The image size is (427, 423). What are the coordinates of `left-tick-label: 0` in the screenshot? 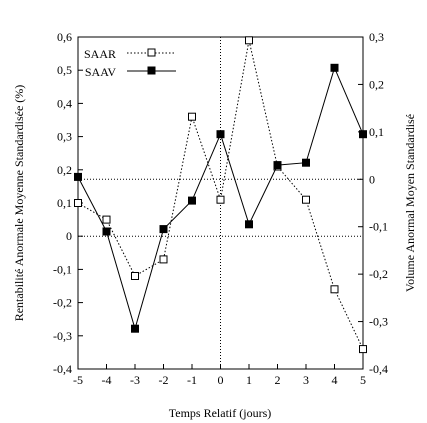 It's located at (69, 236).